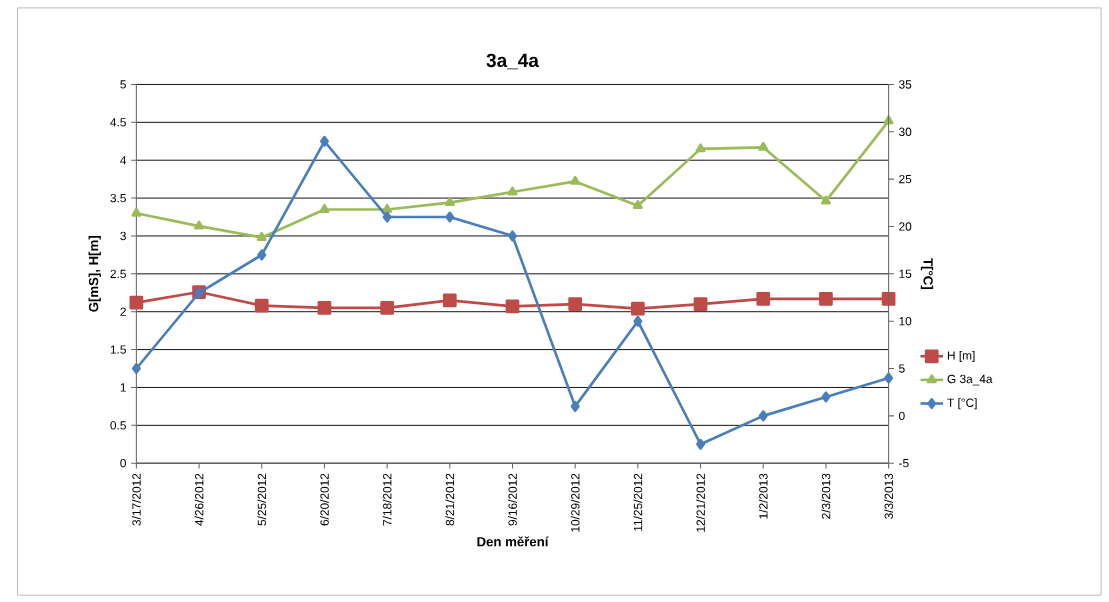 Image resolution: width=1109 pixels, height=602 pixels. What do you see at coordinates (262, 499) in the screenshot?
I see `x-tick-label: 5/25/2012` at bounding box center [262, 499].